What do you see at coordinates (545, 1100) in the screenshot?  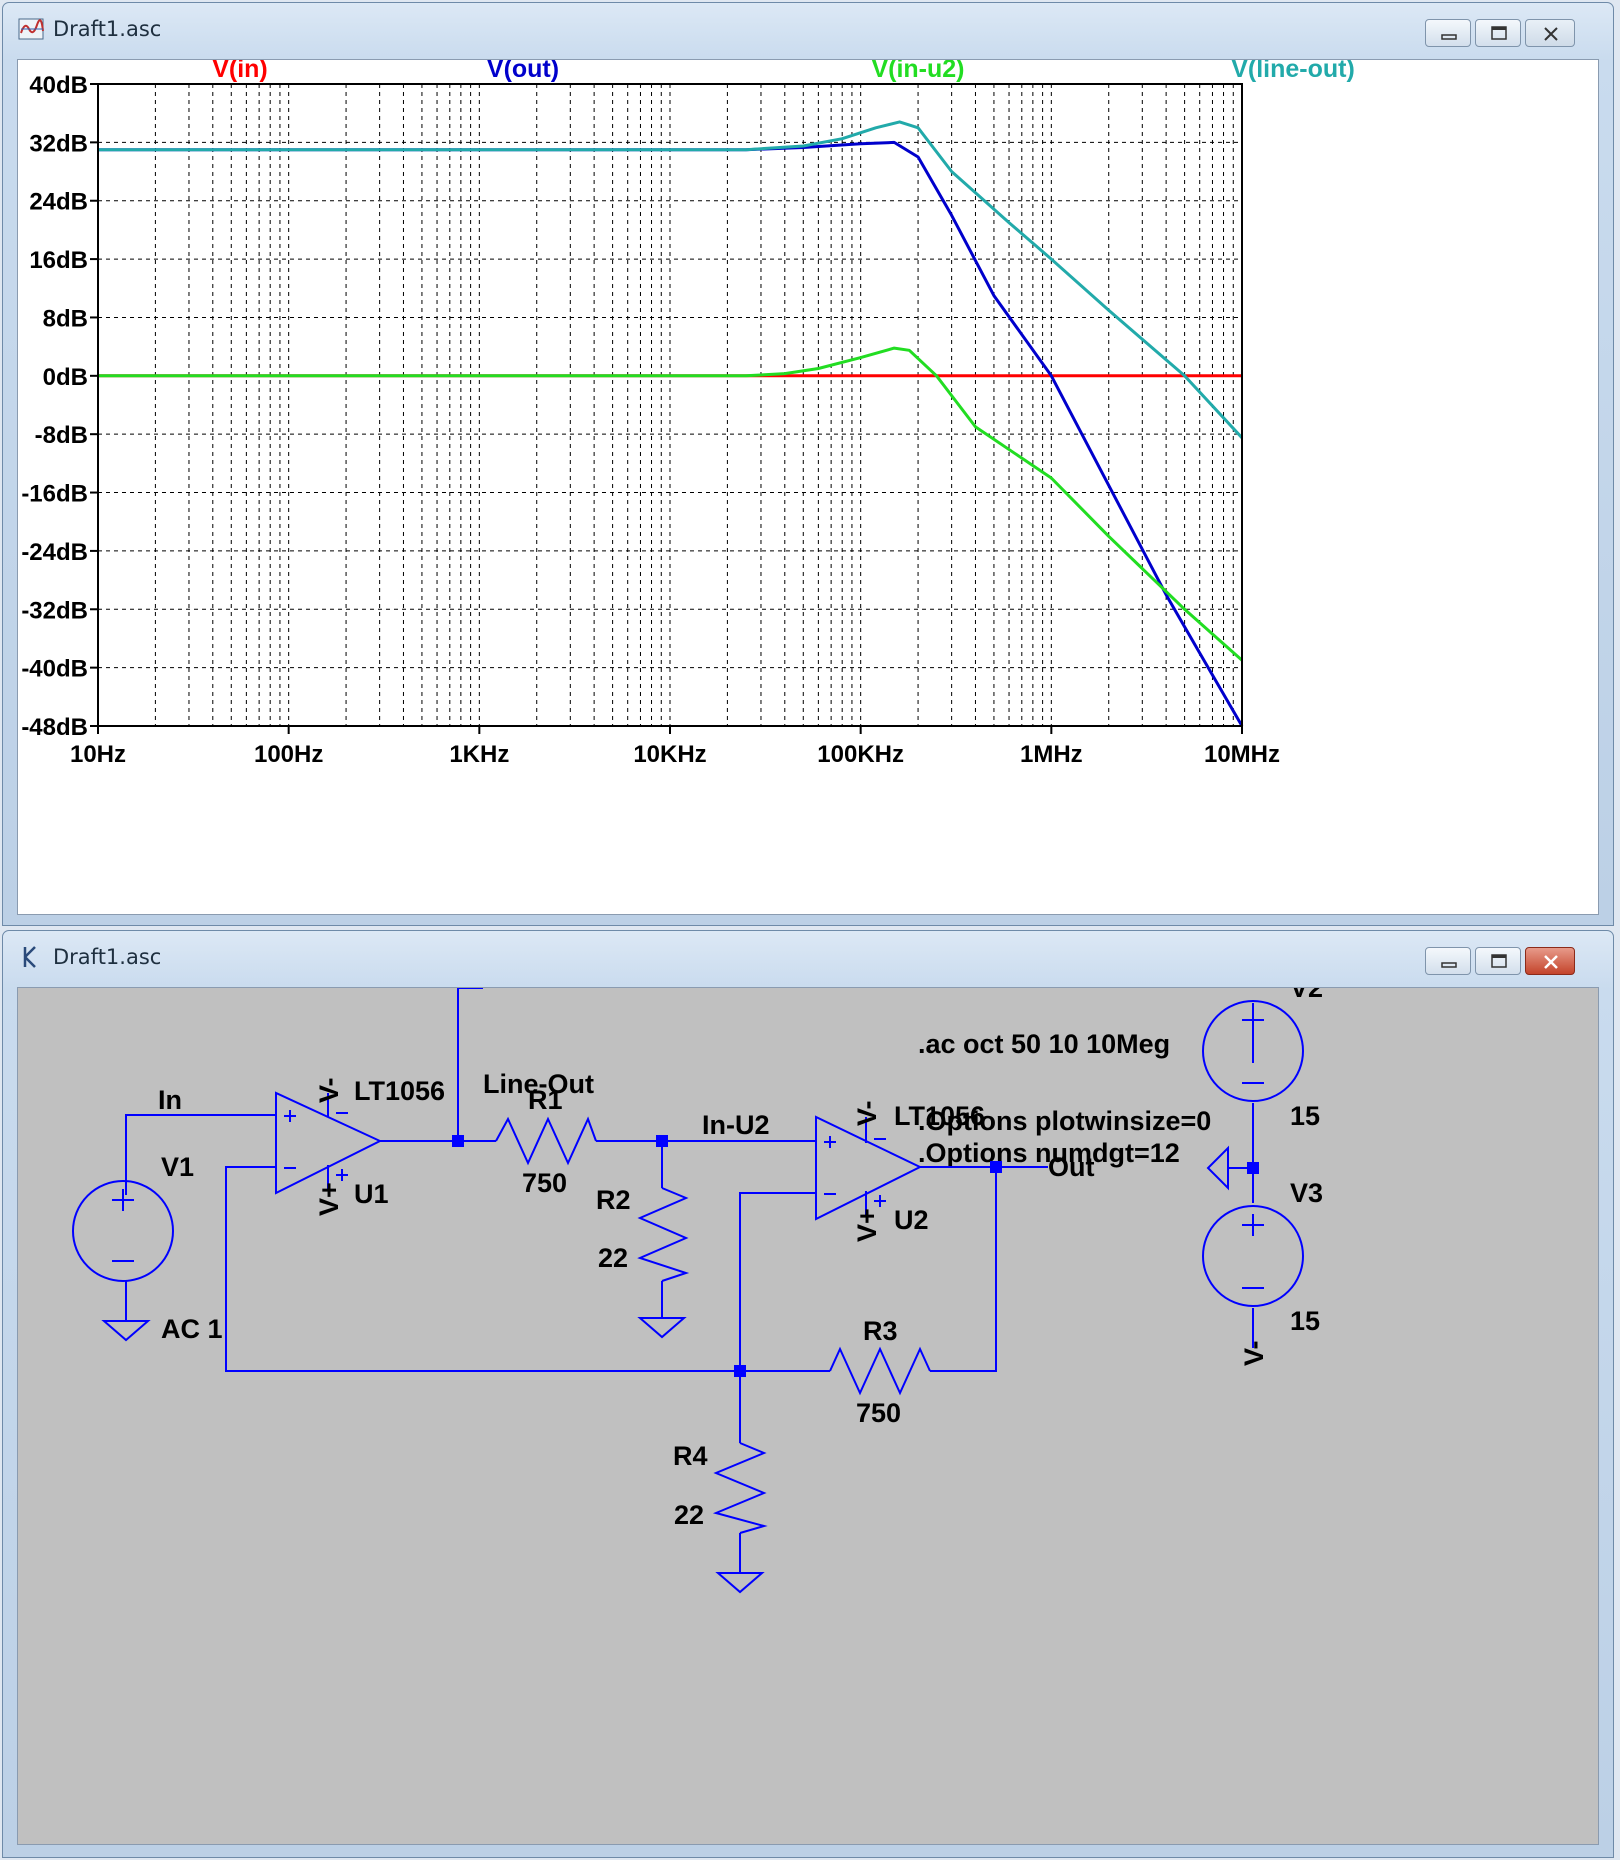 I see `r1-name: R1` at bounding box center [545, 1100].